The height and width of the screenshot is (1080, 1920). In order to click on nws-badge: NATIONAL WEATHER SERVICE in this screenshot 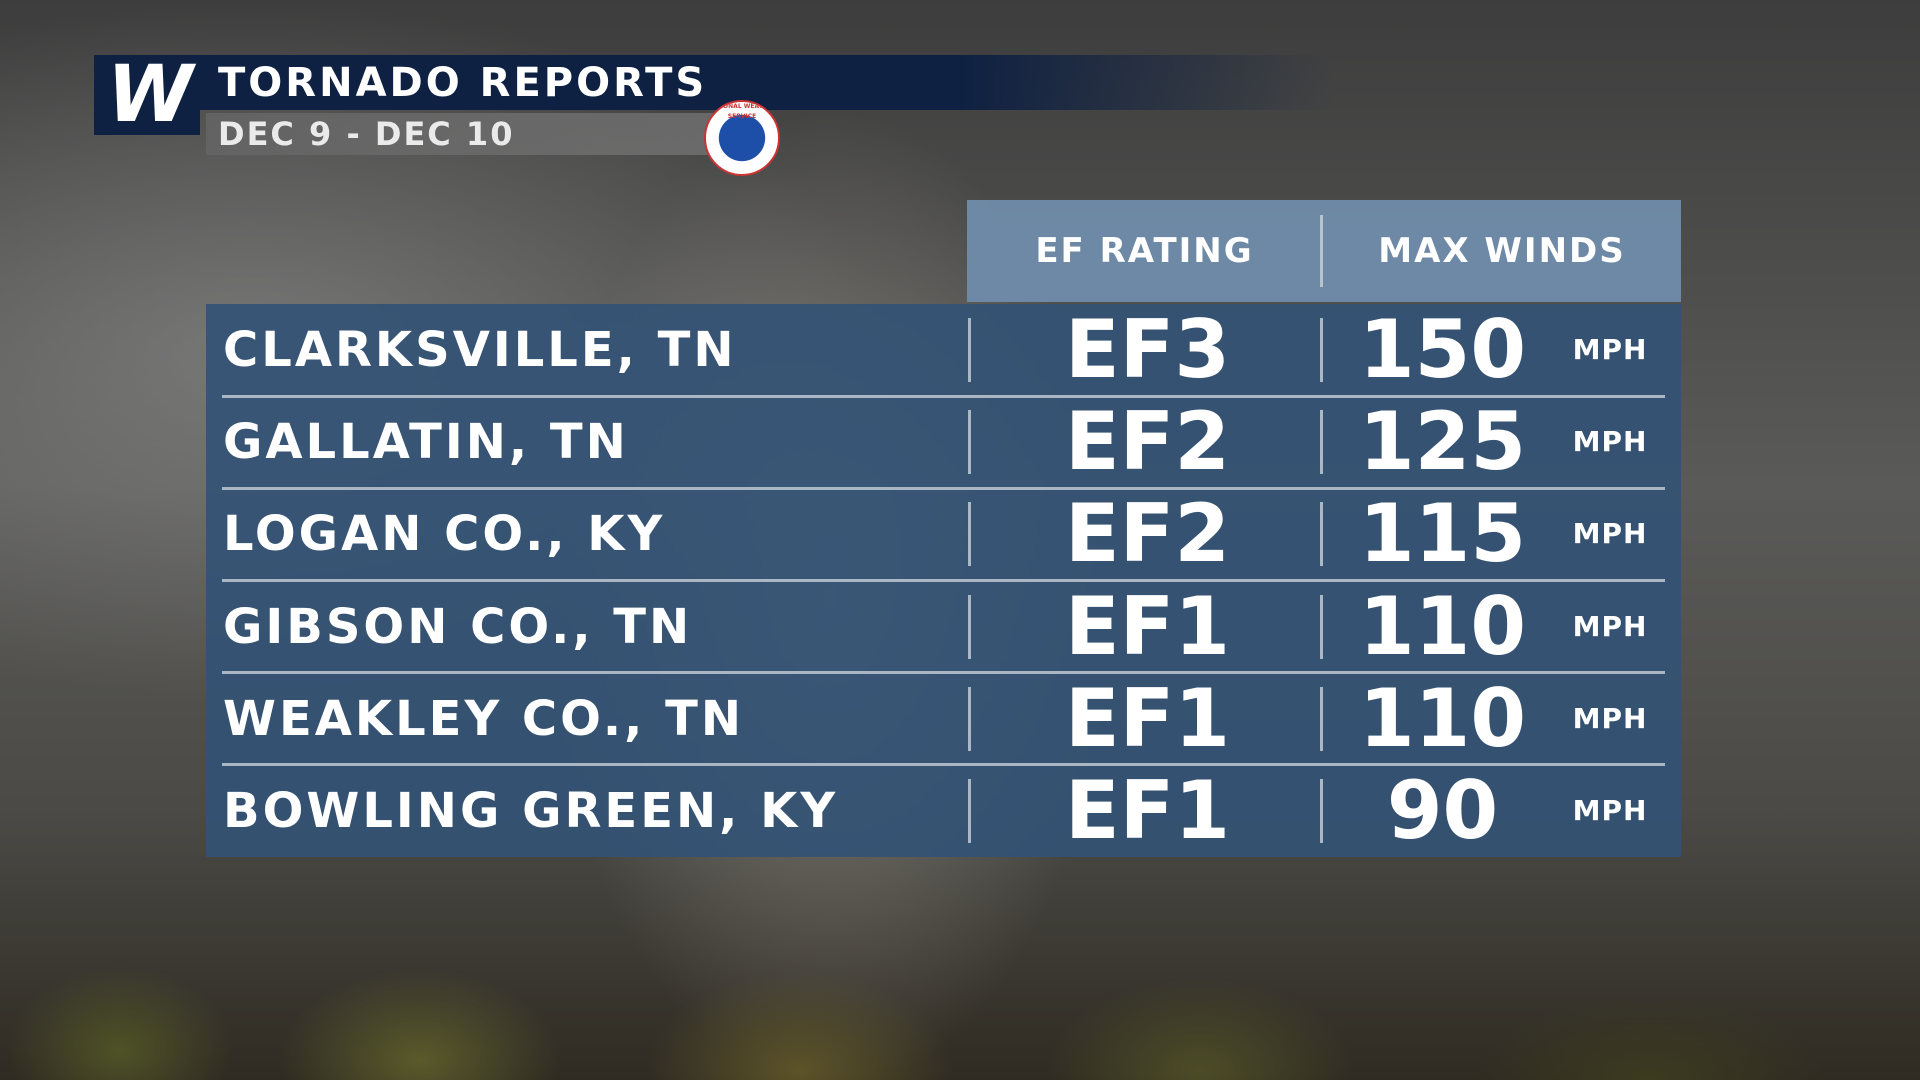, I will do `click(742, 138)`.